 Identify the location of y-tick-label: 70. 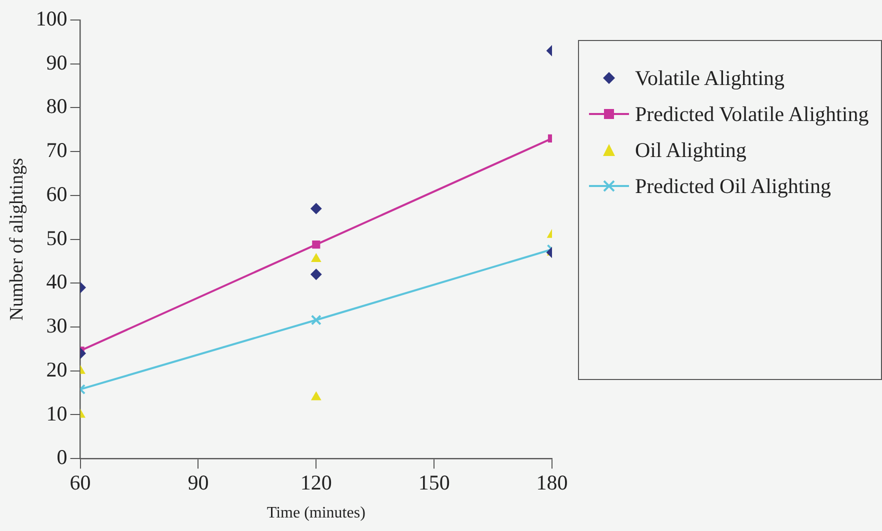
(57, 150).